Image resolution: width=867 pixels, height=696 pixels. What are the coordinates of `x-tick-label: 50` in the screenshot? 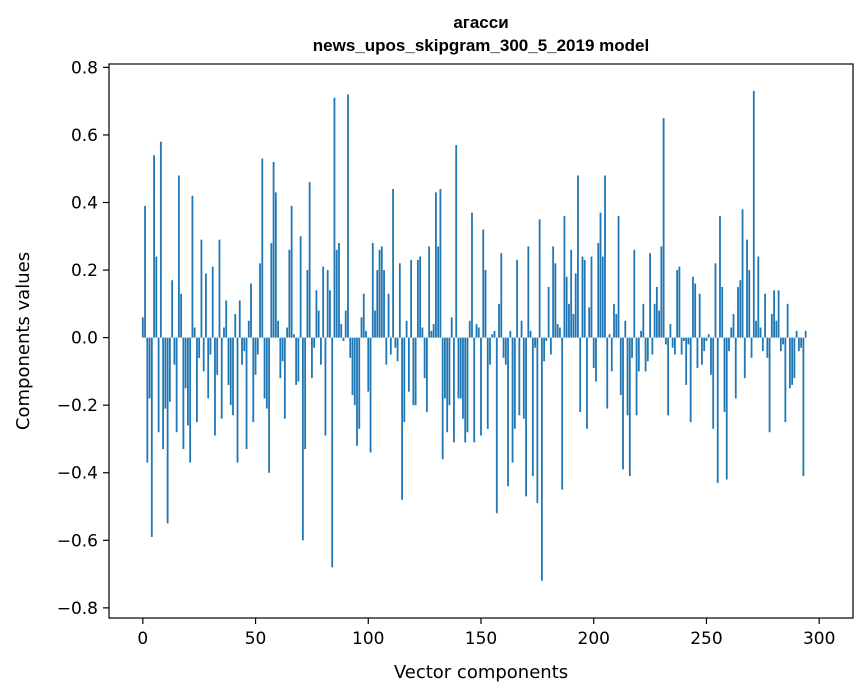 It's located at (256, 639).